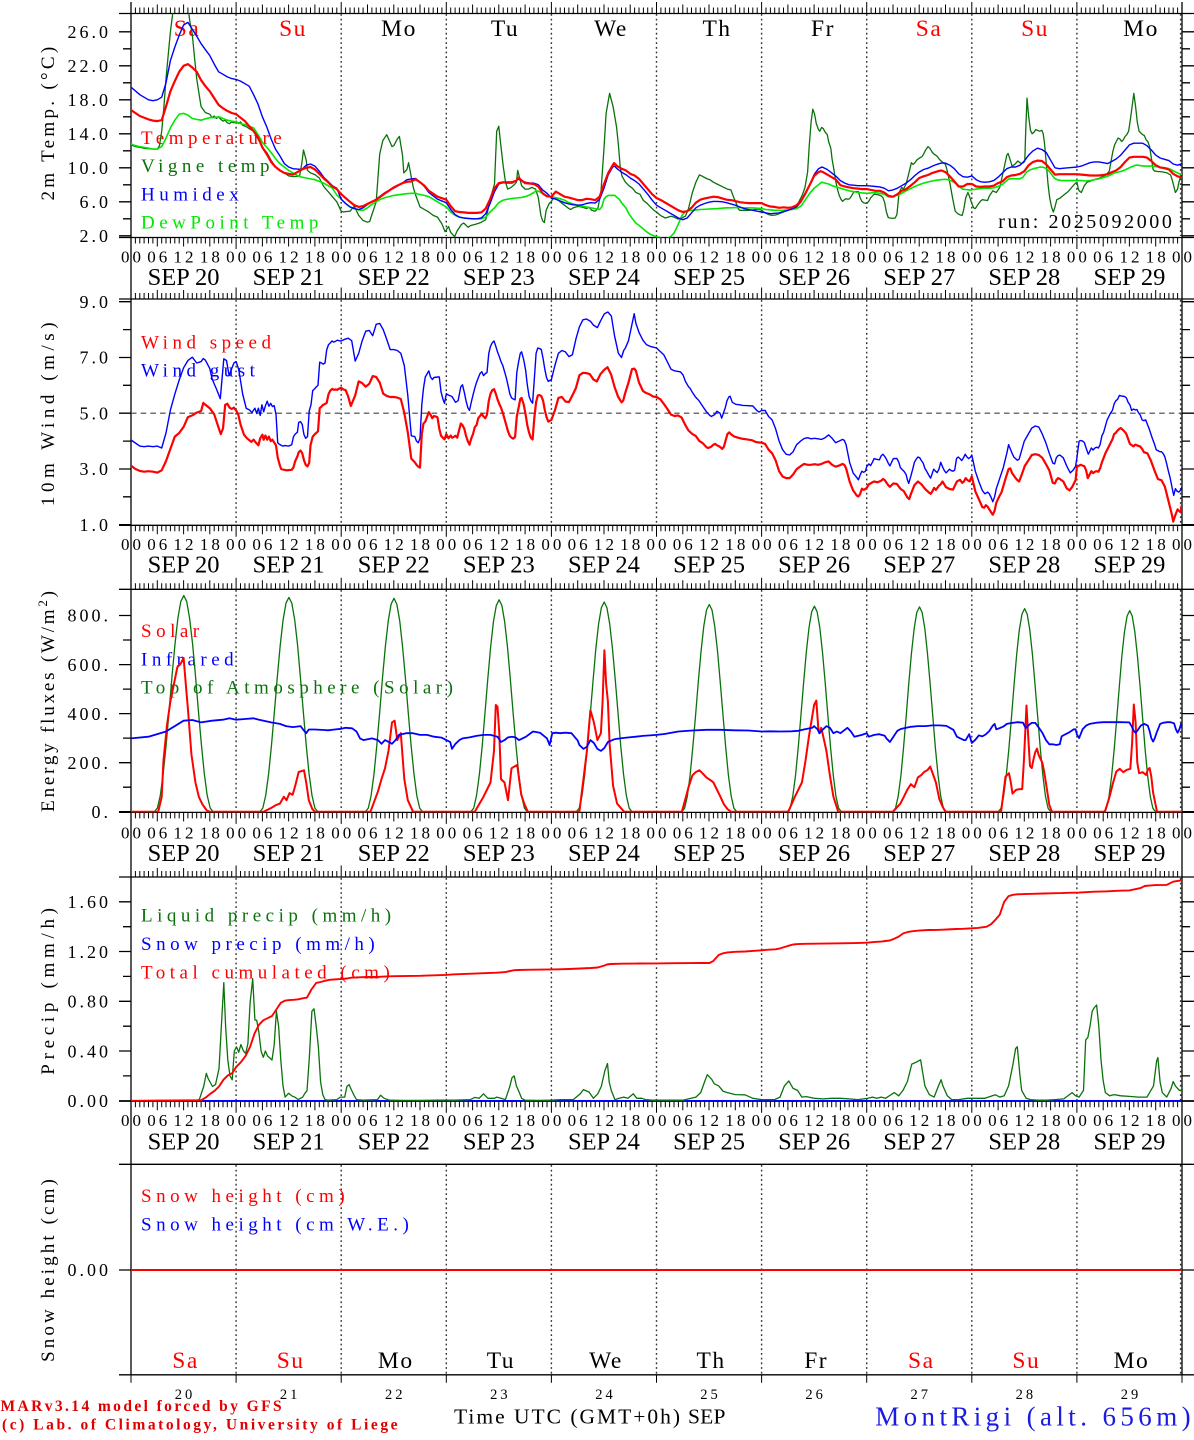  What do you see at coordinates (90, 665) in the screenshot?
I see `svg-text: 600.` at bounding box center [90, 665].